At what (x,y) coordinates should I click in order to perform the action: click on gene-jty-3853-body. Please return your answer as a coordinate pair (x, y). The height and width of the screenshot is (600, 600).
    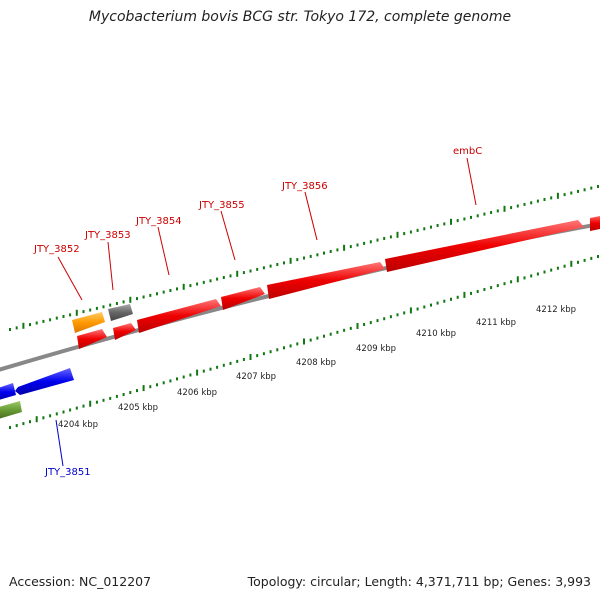
    Looking at the image, I should click on (124, 331).